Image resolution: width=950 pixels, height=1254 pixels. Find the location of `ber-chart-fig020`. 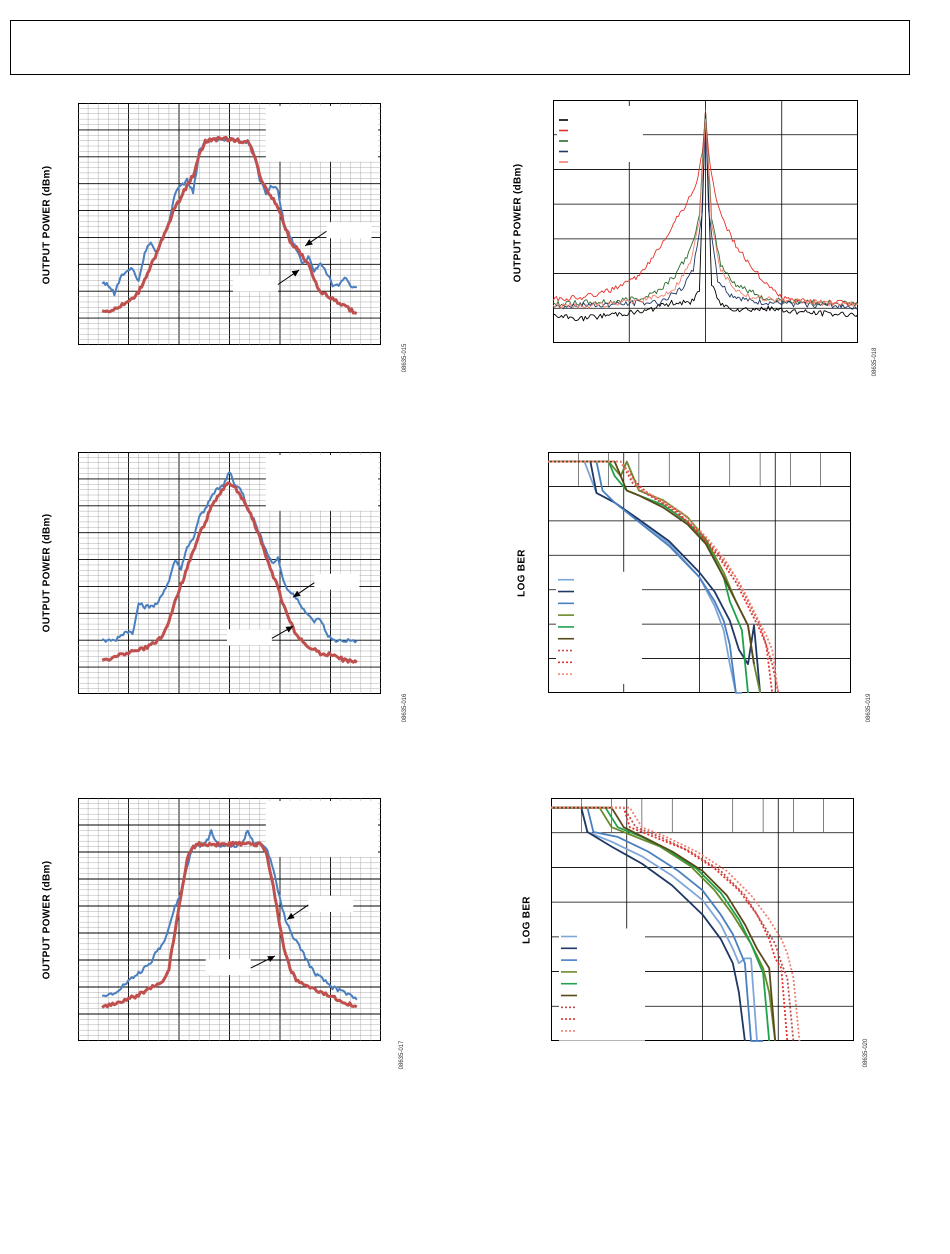

ber-chart-fig020 is located at coordinates (702, 920).